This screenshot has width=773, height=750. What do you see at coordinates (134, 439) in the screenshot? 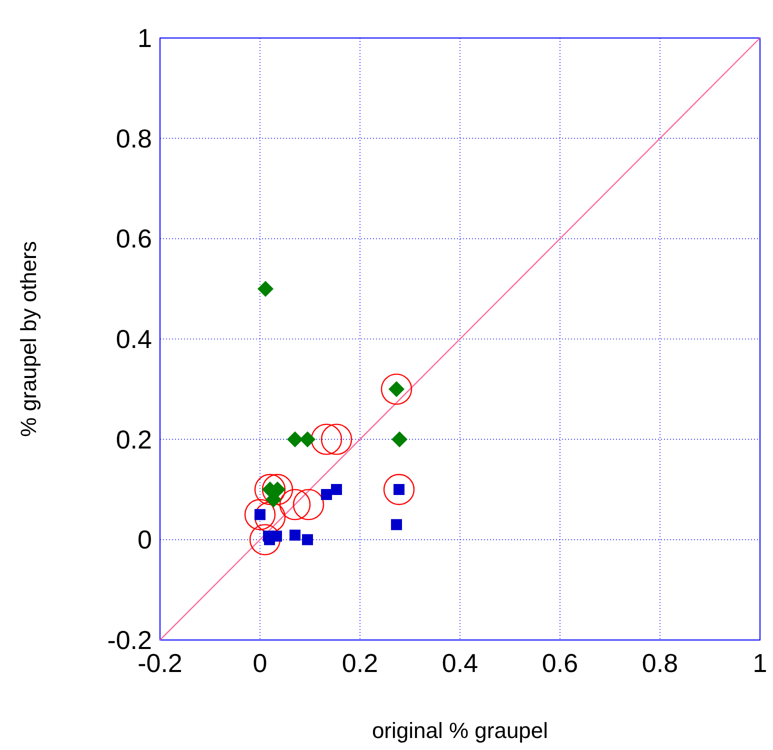
I see `y-tick-label: 0.2` at bounding box center [134, 439].